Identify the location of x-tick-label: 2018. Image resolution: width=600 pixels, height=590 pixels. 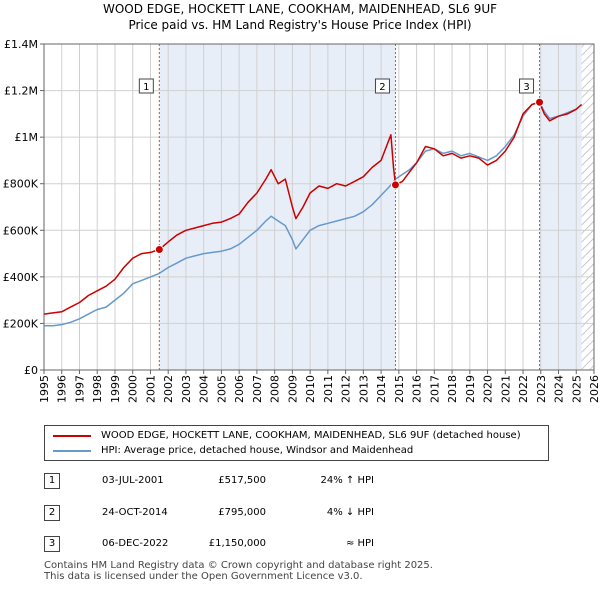
(452, 389).